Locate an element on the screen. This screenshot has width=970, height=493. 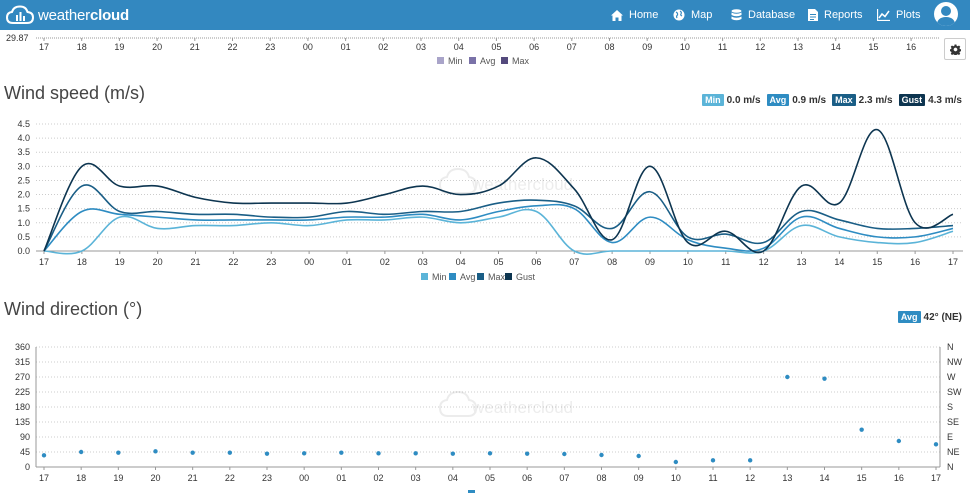
min-badge: Min is located at coordinates (713, 100).